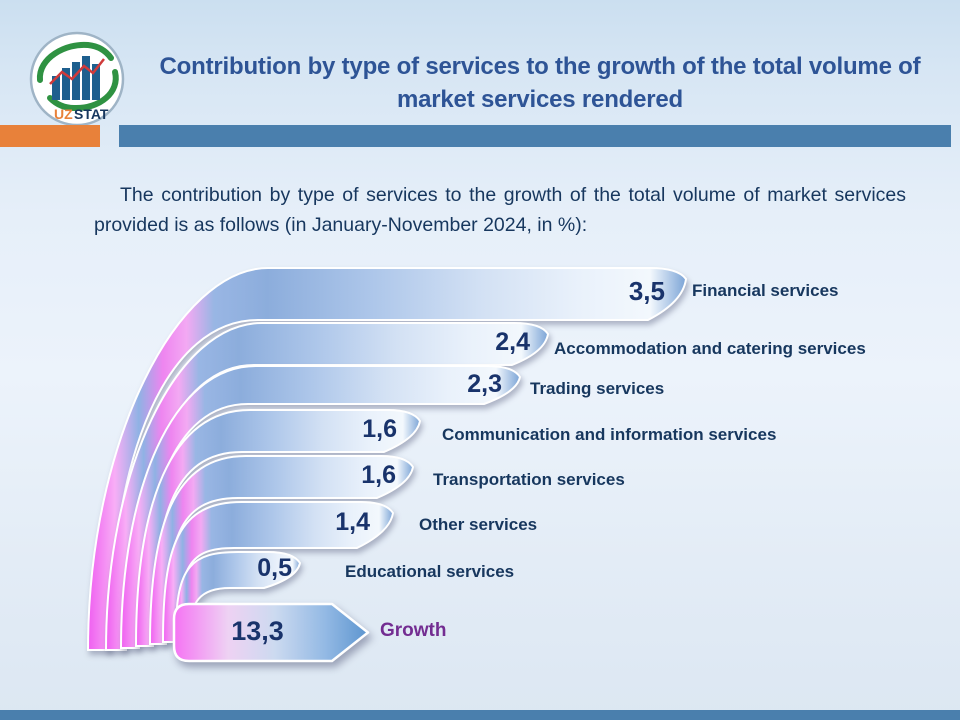 The width and height of the screenshot is (960, 720). I want to click on value-label-accommodation: 2,4, so click(512, 342).